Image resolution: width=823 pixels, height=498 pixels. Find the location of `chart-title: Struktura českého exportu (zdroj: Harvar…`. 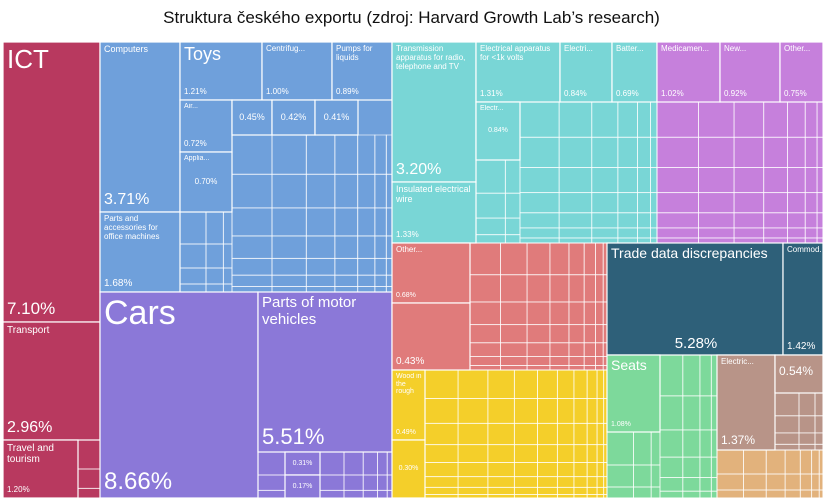

chart-title: Struktura českého exportu (zdroj: Harvar… is located at coordinates (411, 17).